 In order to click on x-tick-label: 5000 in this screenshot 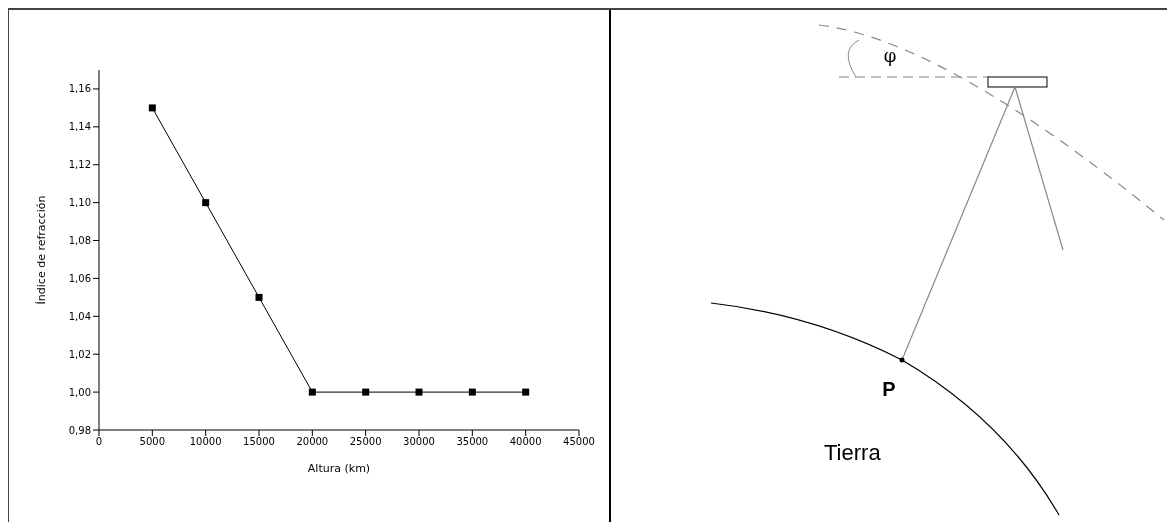, I will do `click(152, 442)`.